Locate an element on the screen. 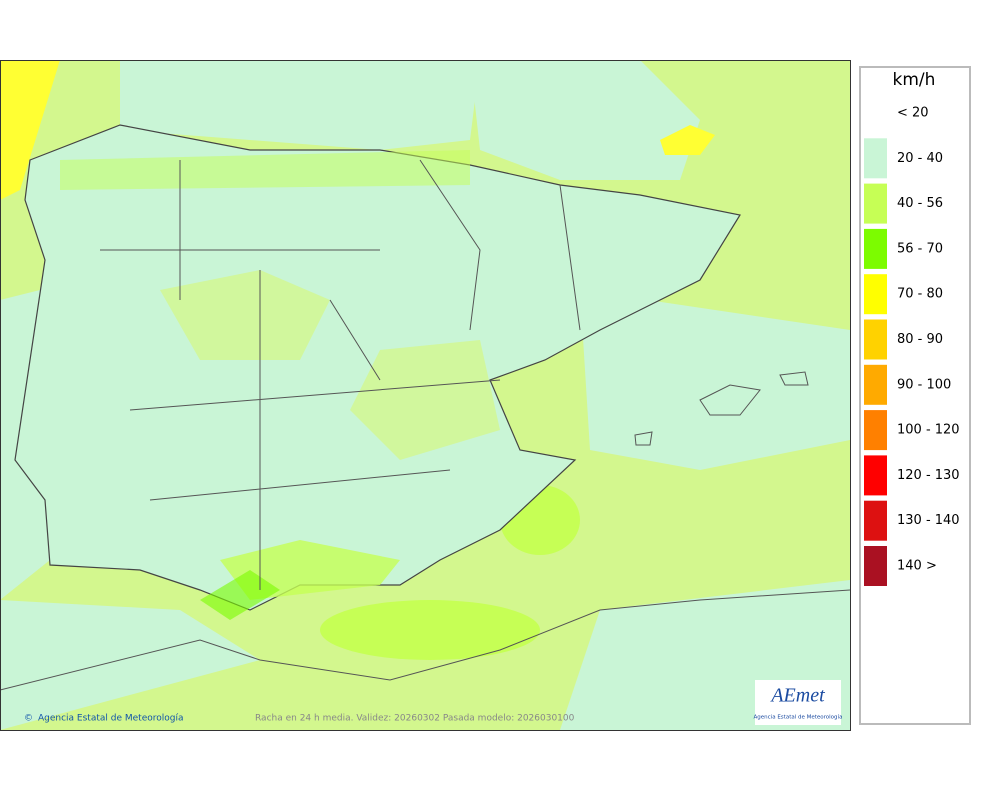 Image resolution: width=1000 pixels, height=790 pixels. legend-label: 70 - 80 is located at coordinates (920, 294).